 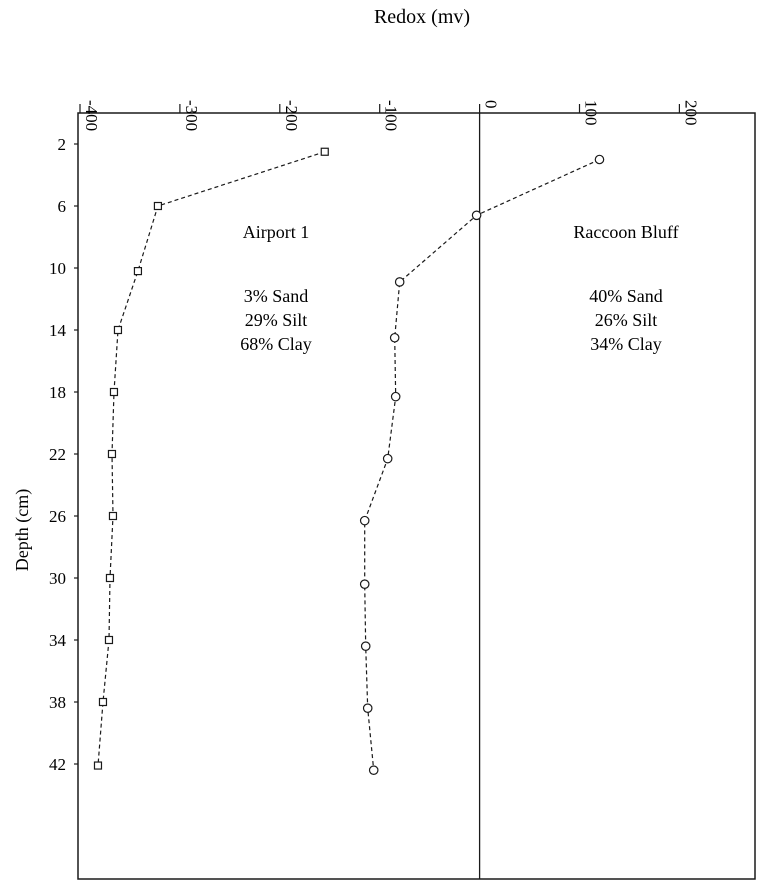 I want to click on x-tick-label: 200, so click(x=690, y=113).